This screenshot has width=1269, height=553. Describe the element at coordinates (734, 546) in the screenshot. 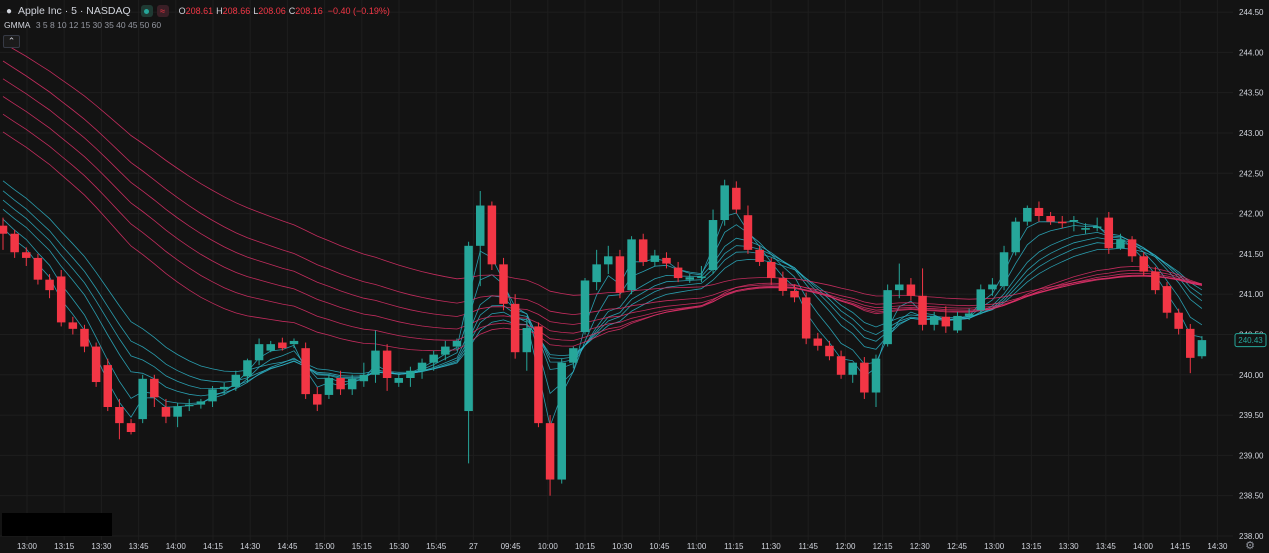

I see `x-tick-label: 11:15` at that location.